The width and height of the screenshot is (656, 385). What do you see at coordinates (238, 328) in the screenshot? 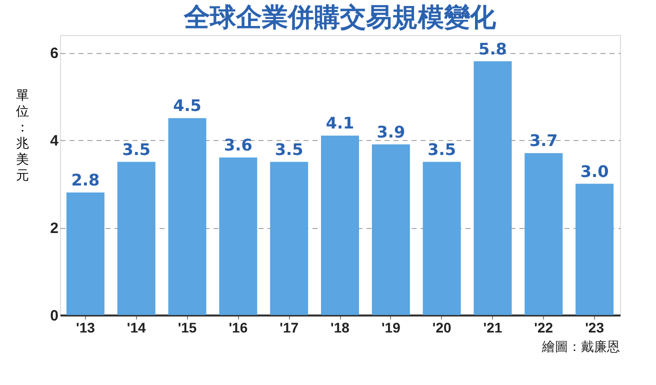
I see `x-tick-label: '16` at bounding box center [238, 328].